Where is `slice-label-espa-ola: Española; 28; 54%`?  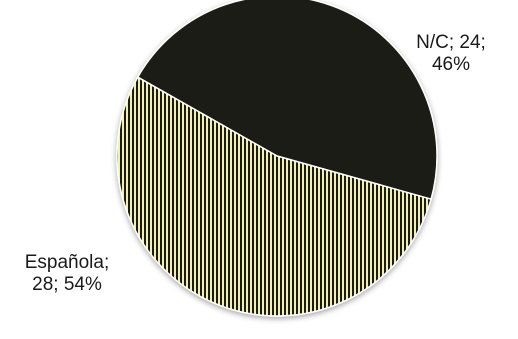
slice-label-espa-ola: Española; 28; 54% is located at coordinates (67, 273).